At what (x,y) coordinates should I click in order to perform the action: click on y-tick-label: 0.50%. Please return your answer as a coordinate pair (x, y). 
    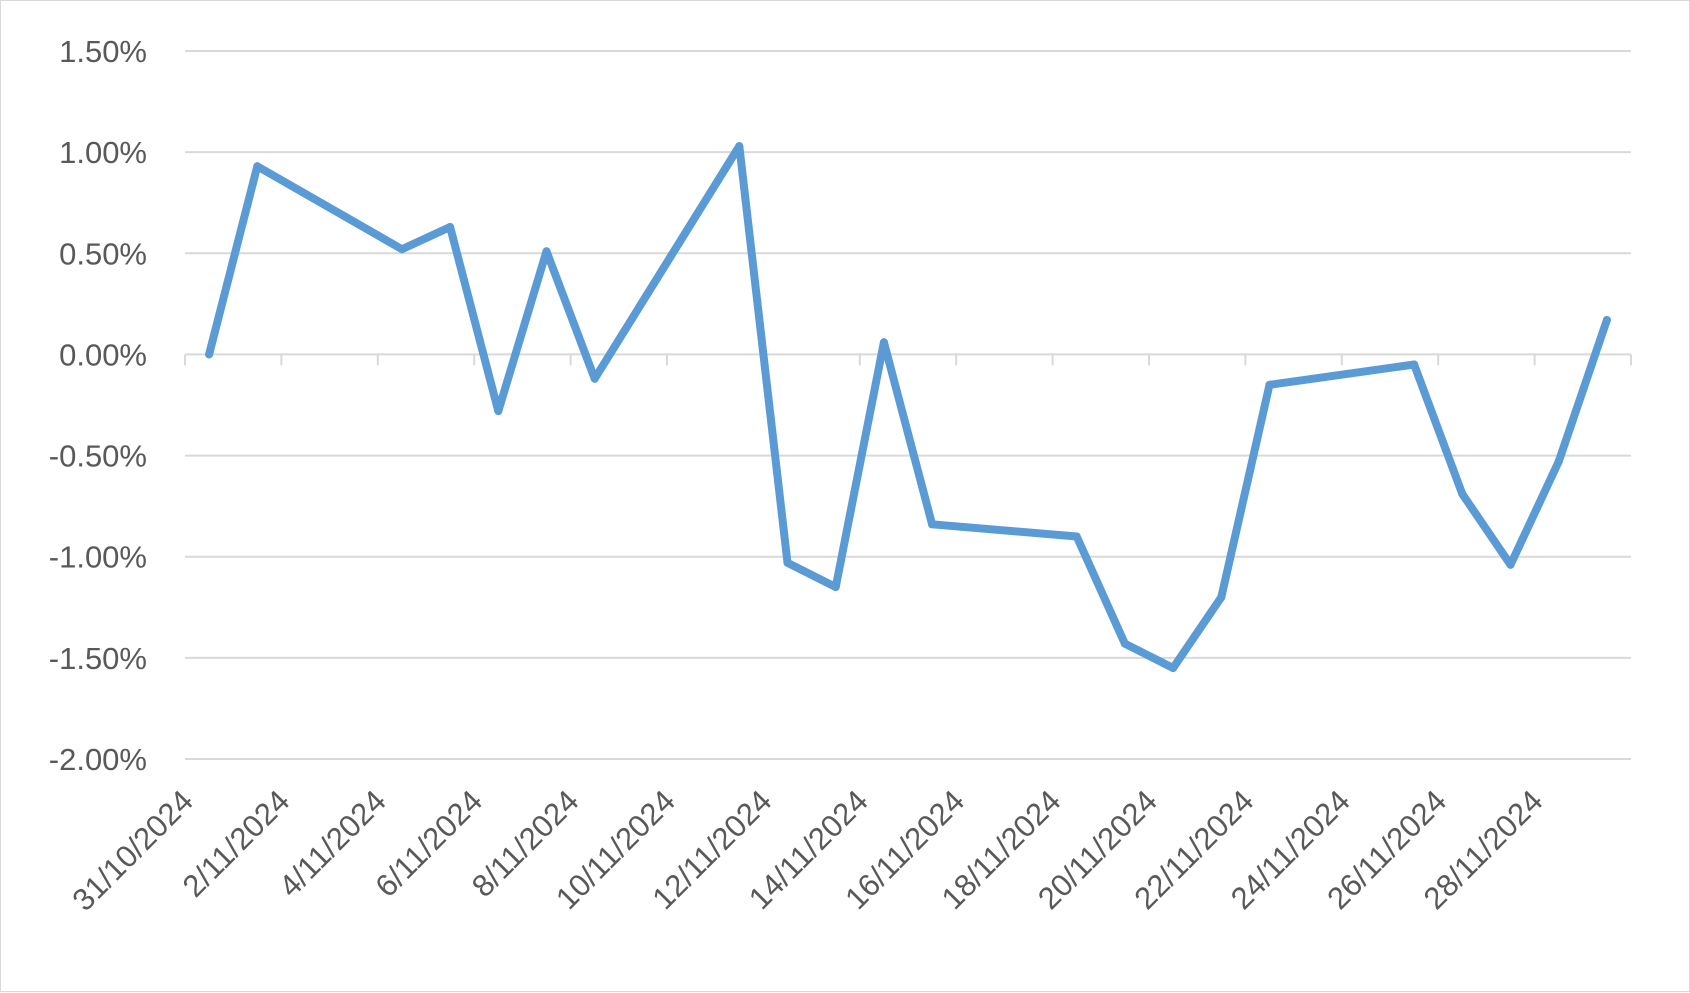
    Looking at the image, I should click on (103, 253).